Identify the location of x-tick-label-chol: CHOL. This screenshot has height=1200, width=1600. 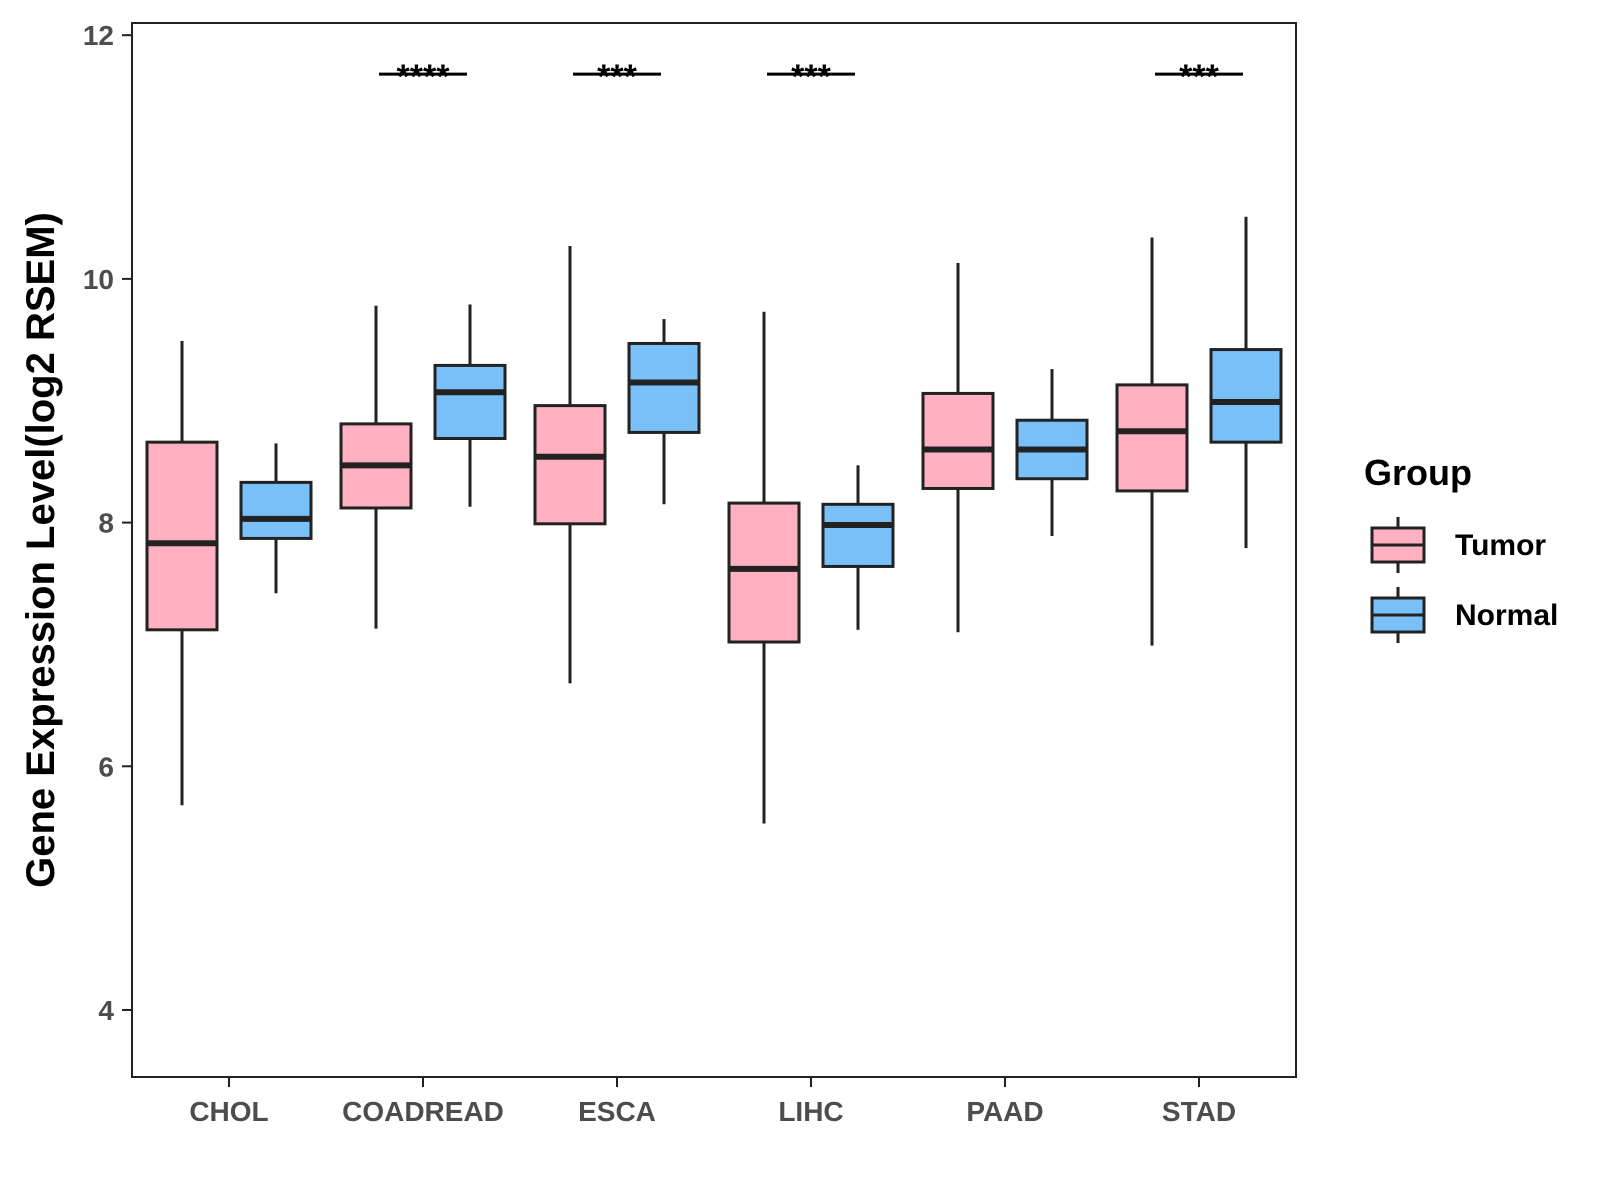
(228, 1111).